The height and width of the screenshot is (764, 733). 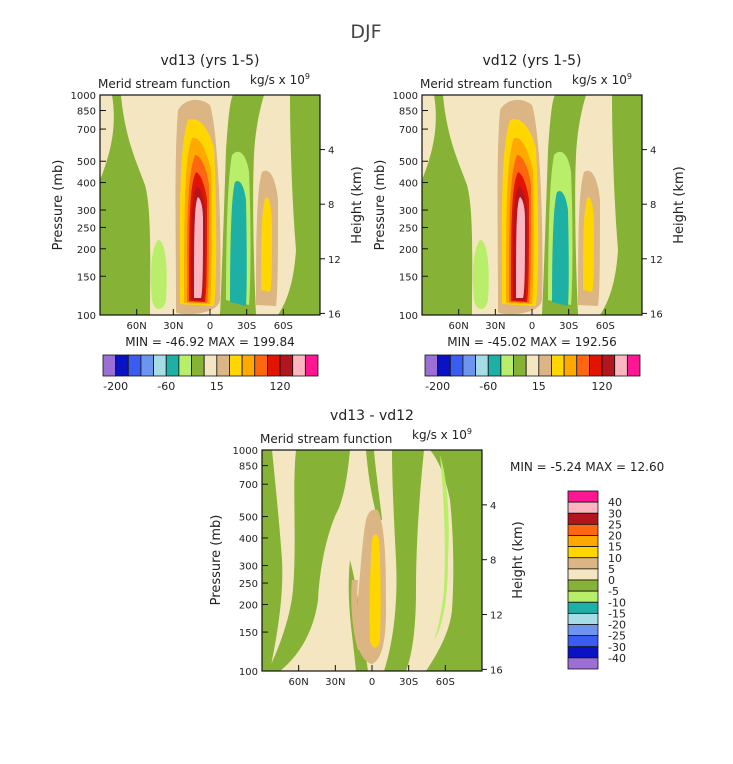 I want to click on colorbar-label: -5, so click(x=613, y=591).